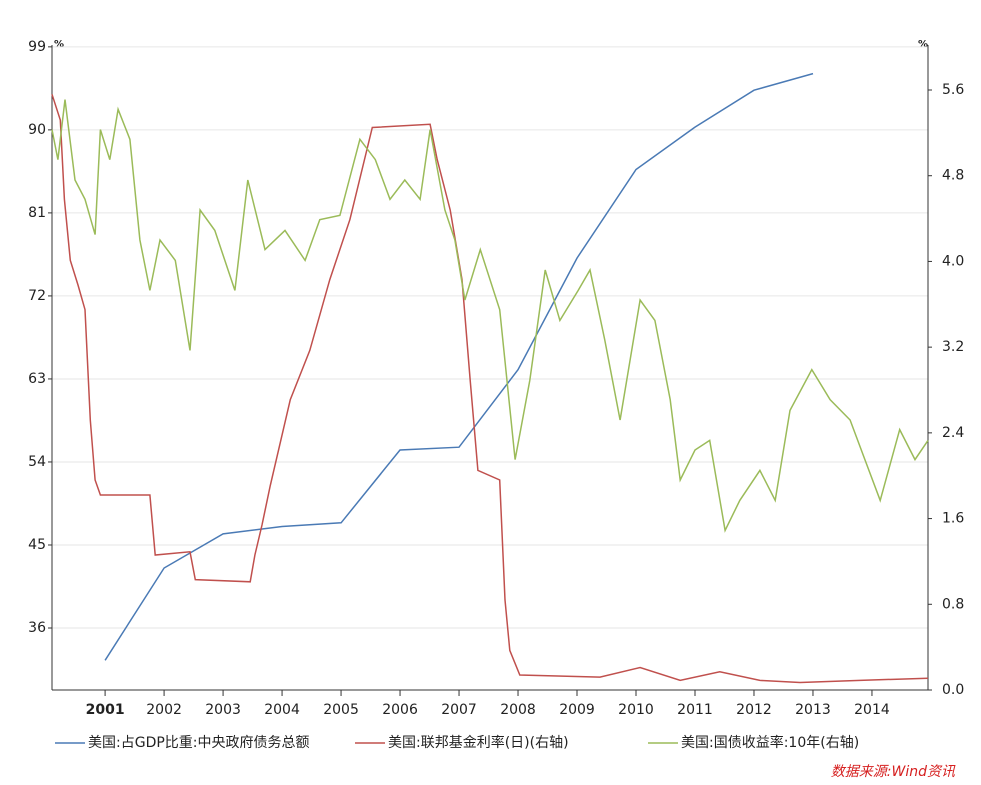 Image resolution: width=981 pixels, height=785 pixels. I want to click on x-tick-label: 2007, so click(459, 710).